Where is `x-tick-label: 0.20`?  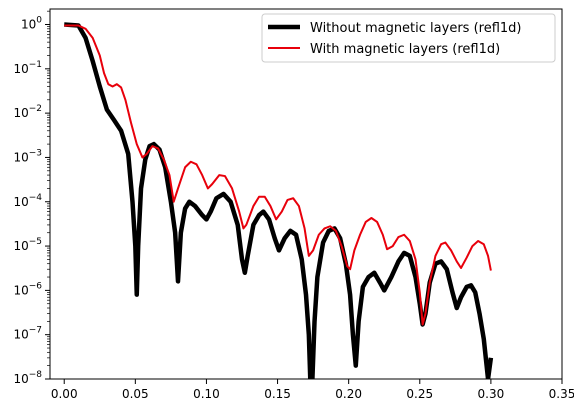
x-tick-label: 0.20 is located at coordinates (348, 394).